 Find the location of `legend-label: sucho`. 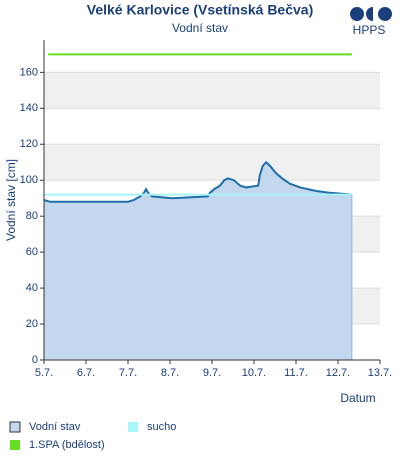

legend-label: sucho is located at coordinates (161, 427).